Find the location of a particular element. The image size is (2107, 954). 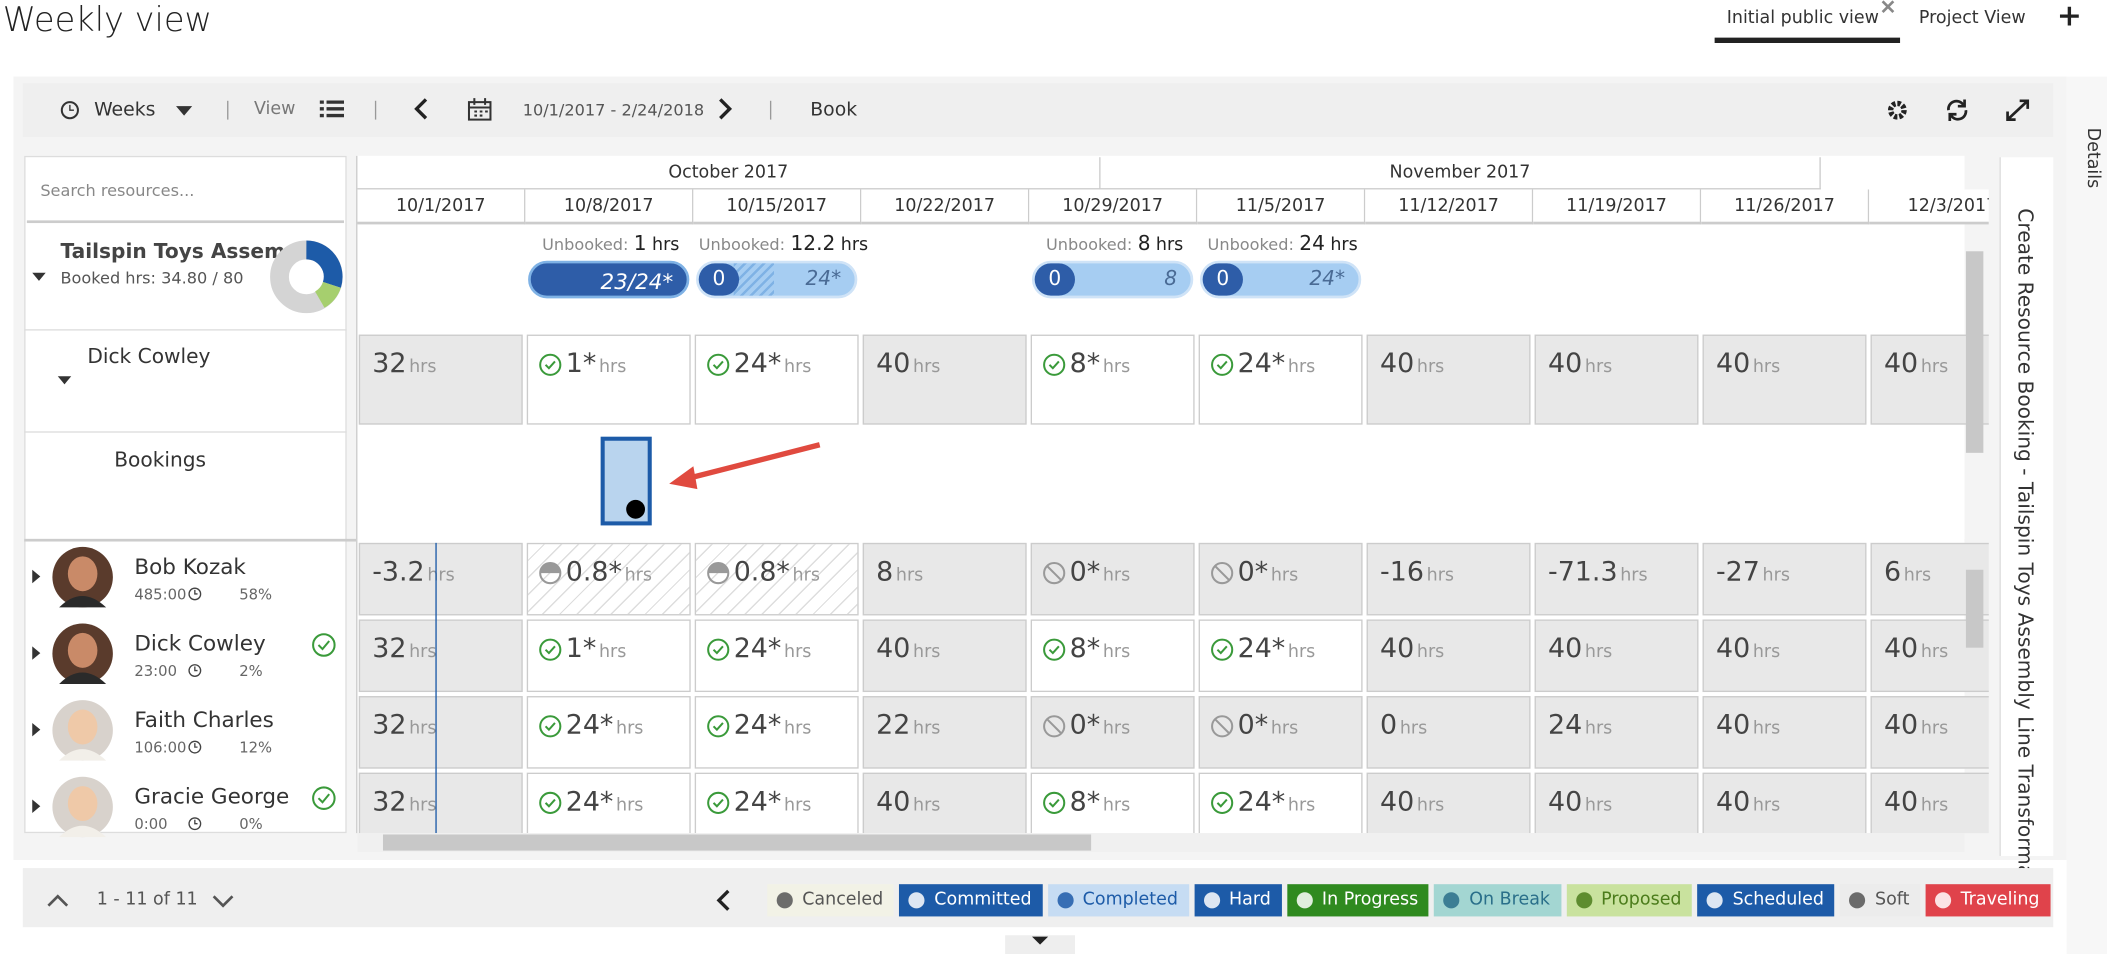

tab: Project View is located at coordinates (1972, 18).